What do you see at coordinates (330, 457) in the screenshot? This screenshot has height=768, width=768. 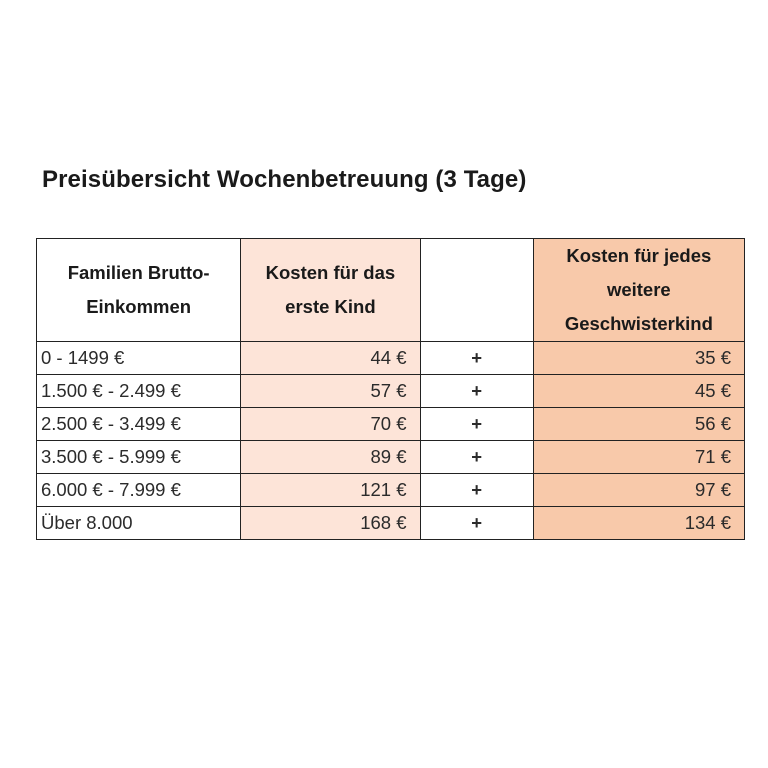 I see `first-child-cost-cell: 89 €` at bounding box center [330, 457].